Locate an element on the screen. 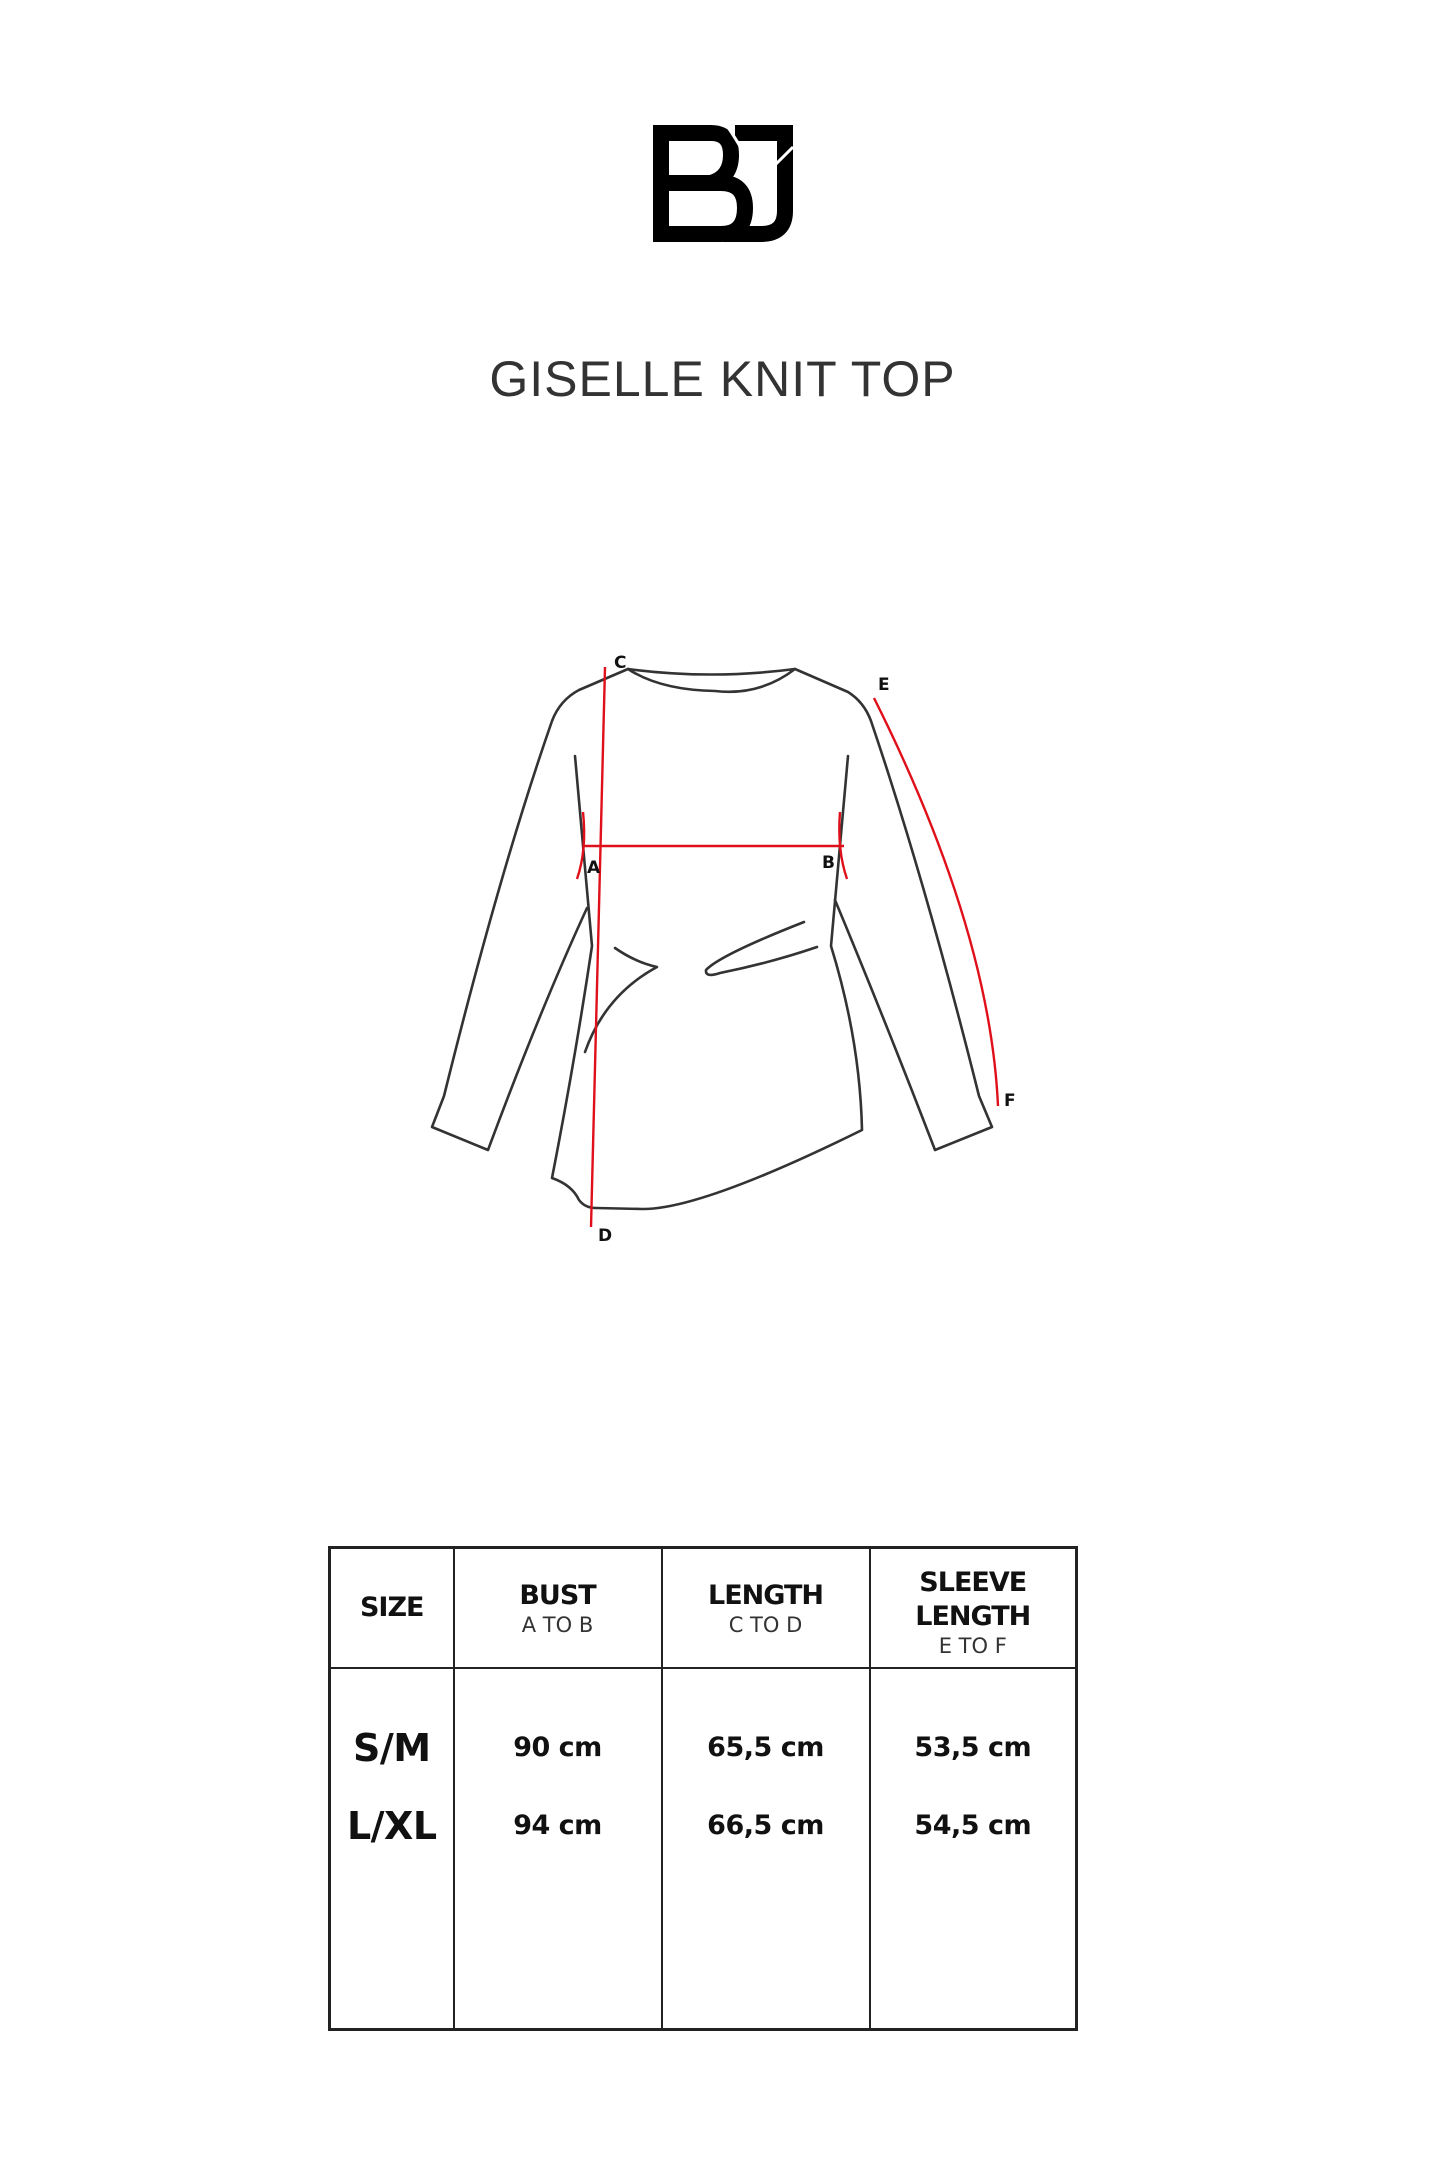 The height and width of the screenshot is (2167, 1445). brand-logo is located at coordinates (723, 183).